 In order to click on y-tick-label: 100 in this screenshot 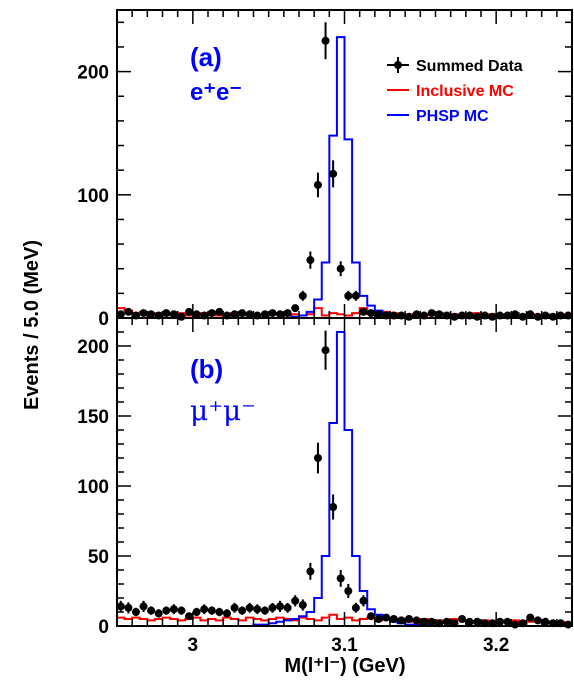, I will do `click(93, 196)`.